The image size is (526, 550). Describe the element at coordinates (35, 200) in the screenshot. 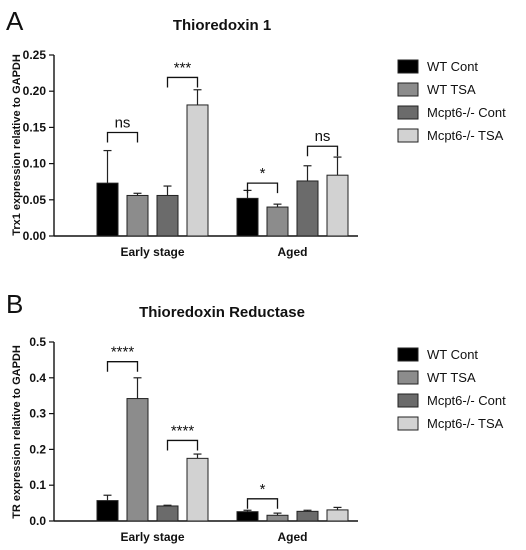

I see `y-tick-label: 0.05` at that location.